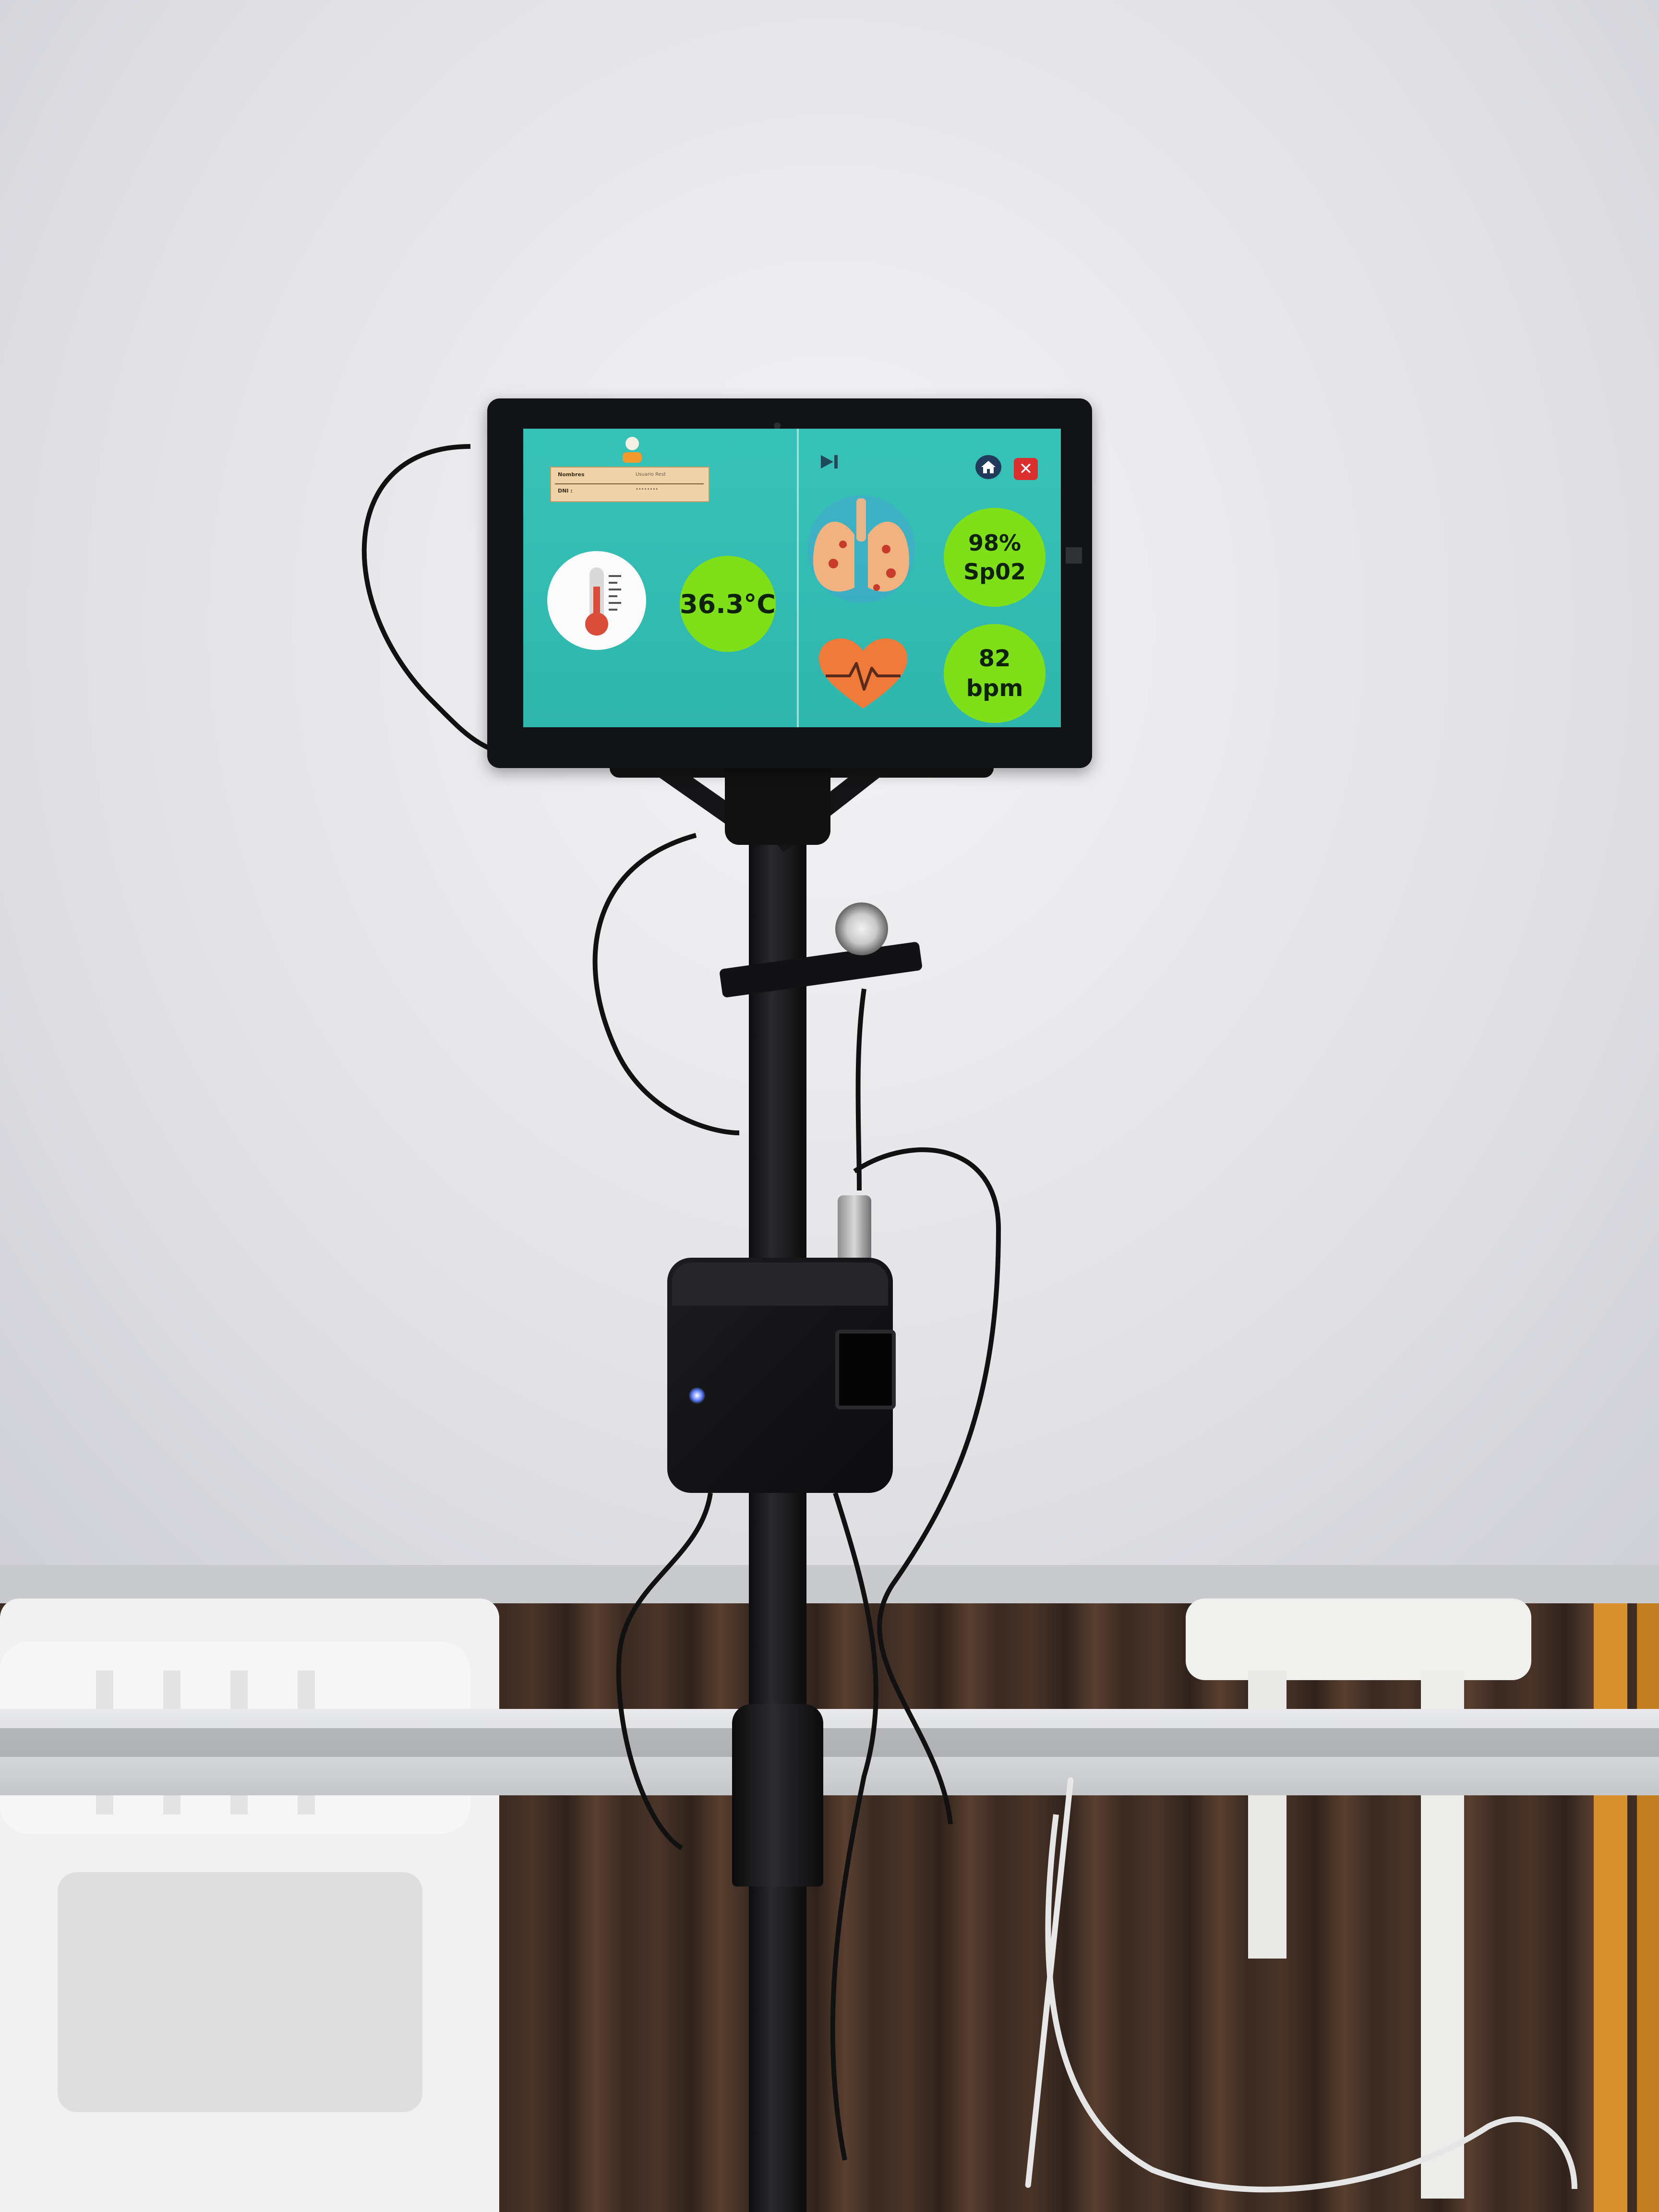  I want to click on name-value: Usuario Rest, so click(651, 474).